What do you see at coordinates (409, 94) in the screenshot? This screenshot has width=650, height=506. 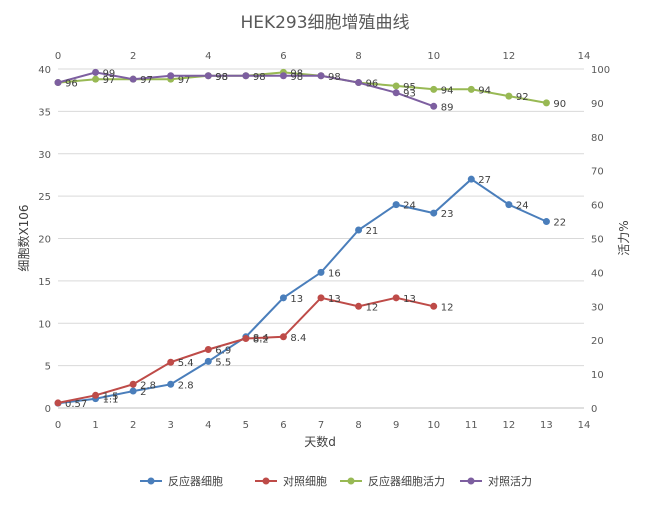 I see `data-label: 93` at bounding box center [409, 94].